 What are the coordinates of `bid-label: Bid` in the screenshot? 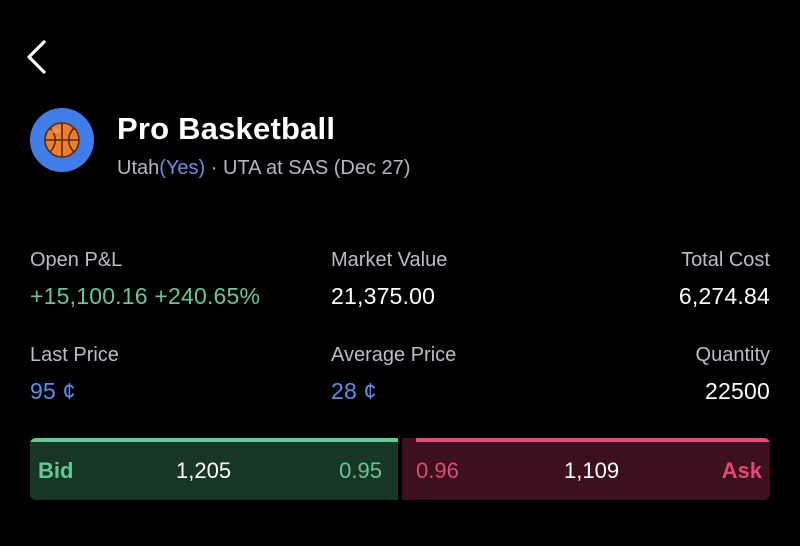 It's located at (56, 470).